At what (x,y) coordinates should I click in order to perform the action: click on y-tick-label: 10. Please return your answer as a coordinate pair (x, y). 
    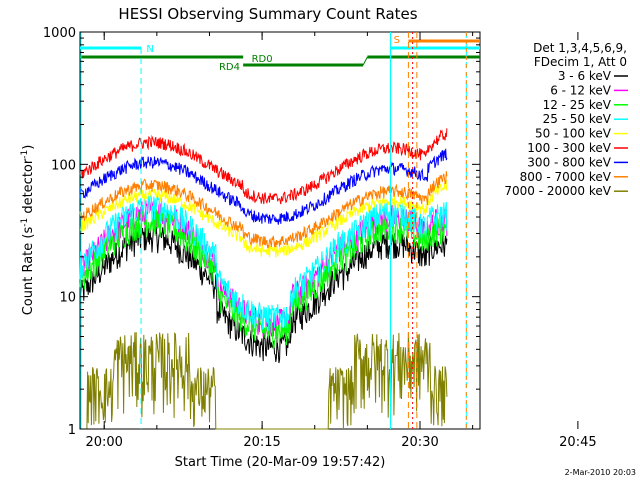
    Looking at the image, I should click on (67, 298).